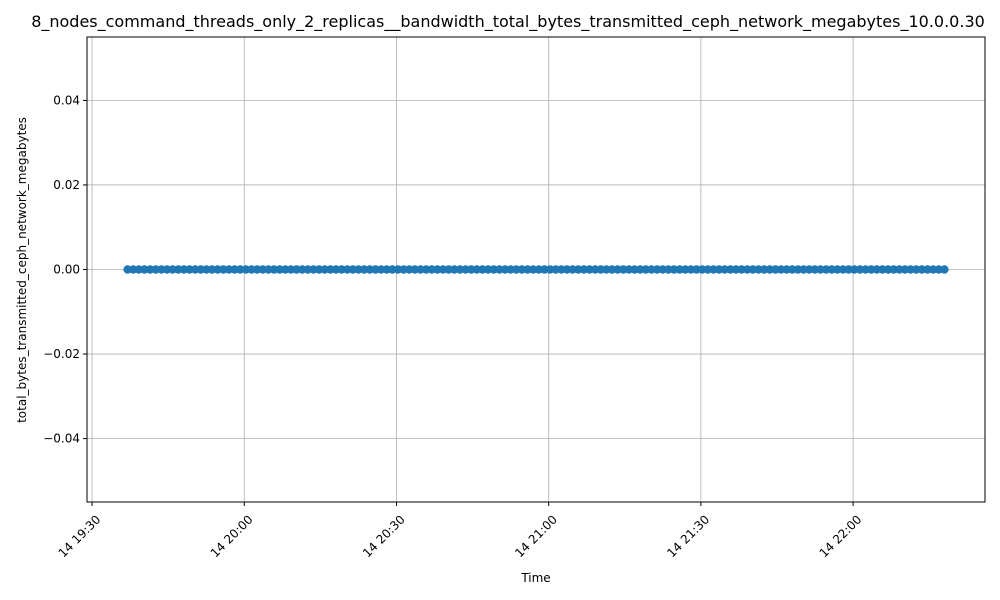 This screenshot has height=600, width=1000. I want to click on y-axis-ticks: −0.04 −0.02 0.00 0.02 0.04, so click(65, 269).